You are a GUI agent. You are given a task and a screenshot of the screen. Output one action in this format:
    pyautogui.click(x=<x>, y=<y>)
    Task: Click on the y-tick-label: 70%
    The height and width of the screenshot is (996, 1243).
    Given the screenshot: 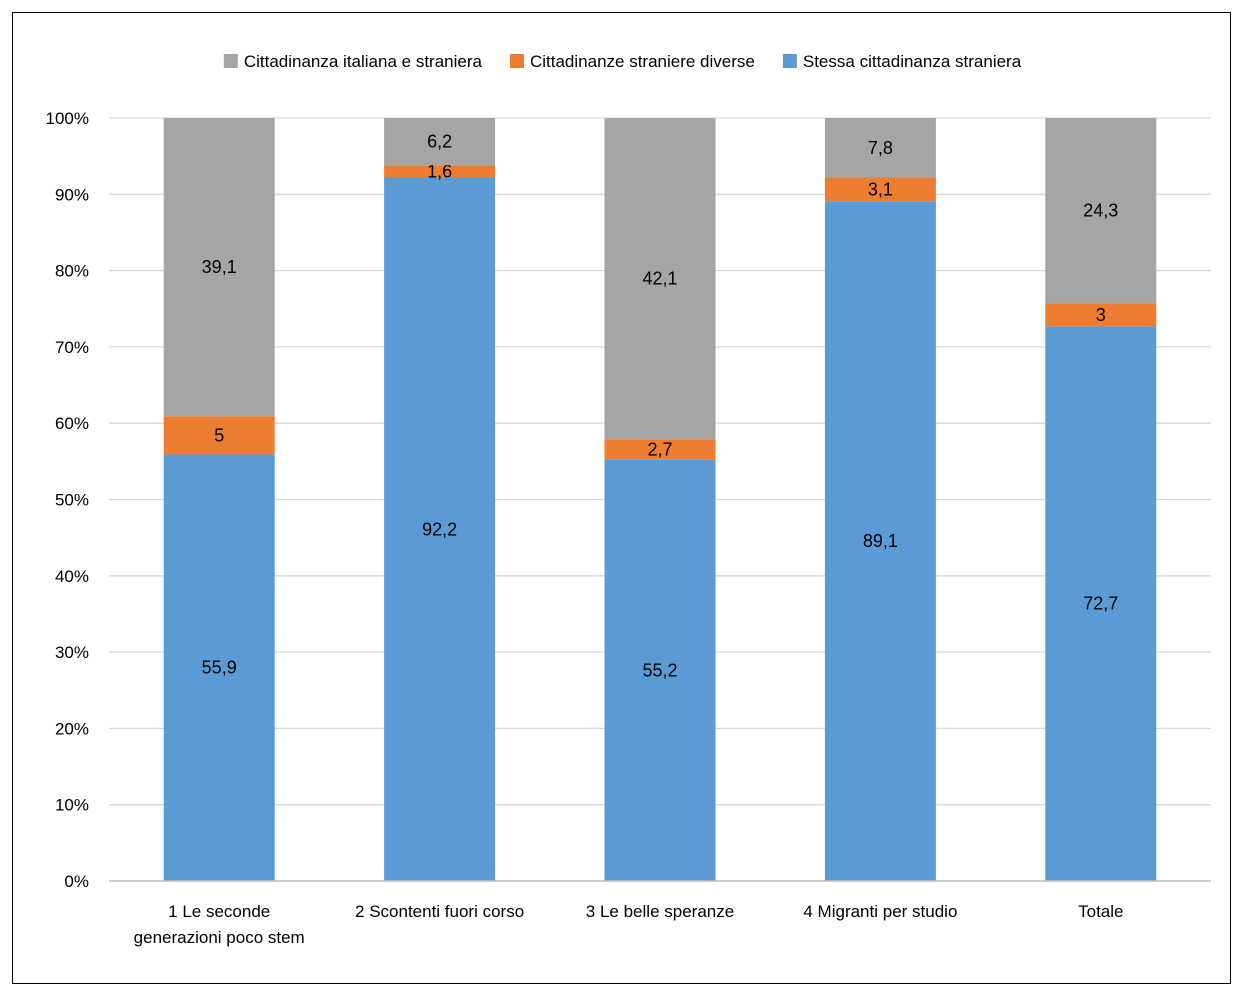 What is the action you would take?
    pyautogui.click(x=72, y=347)
    